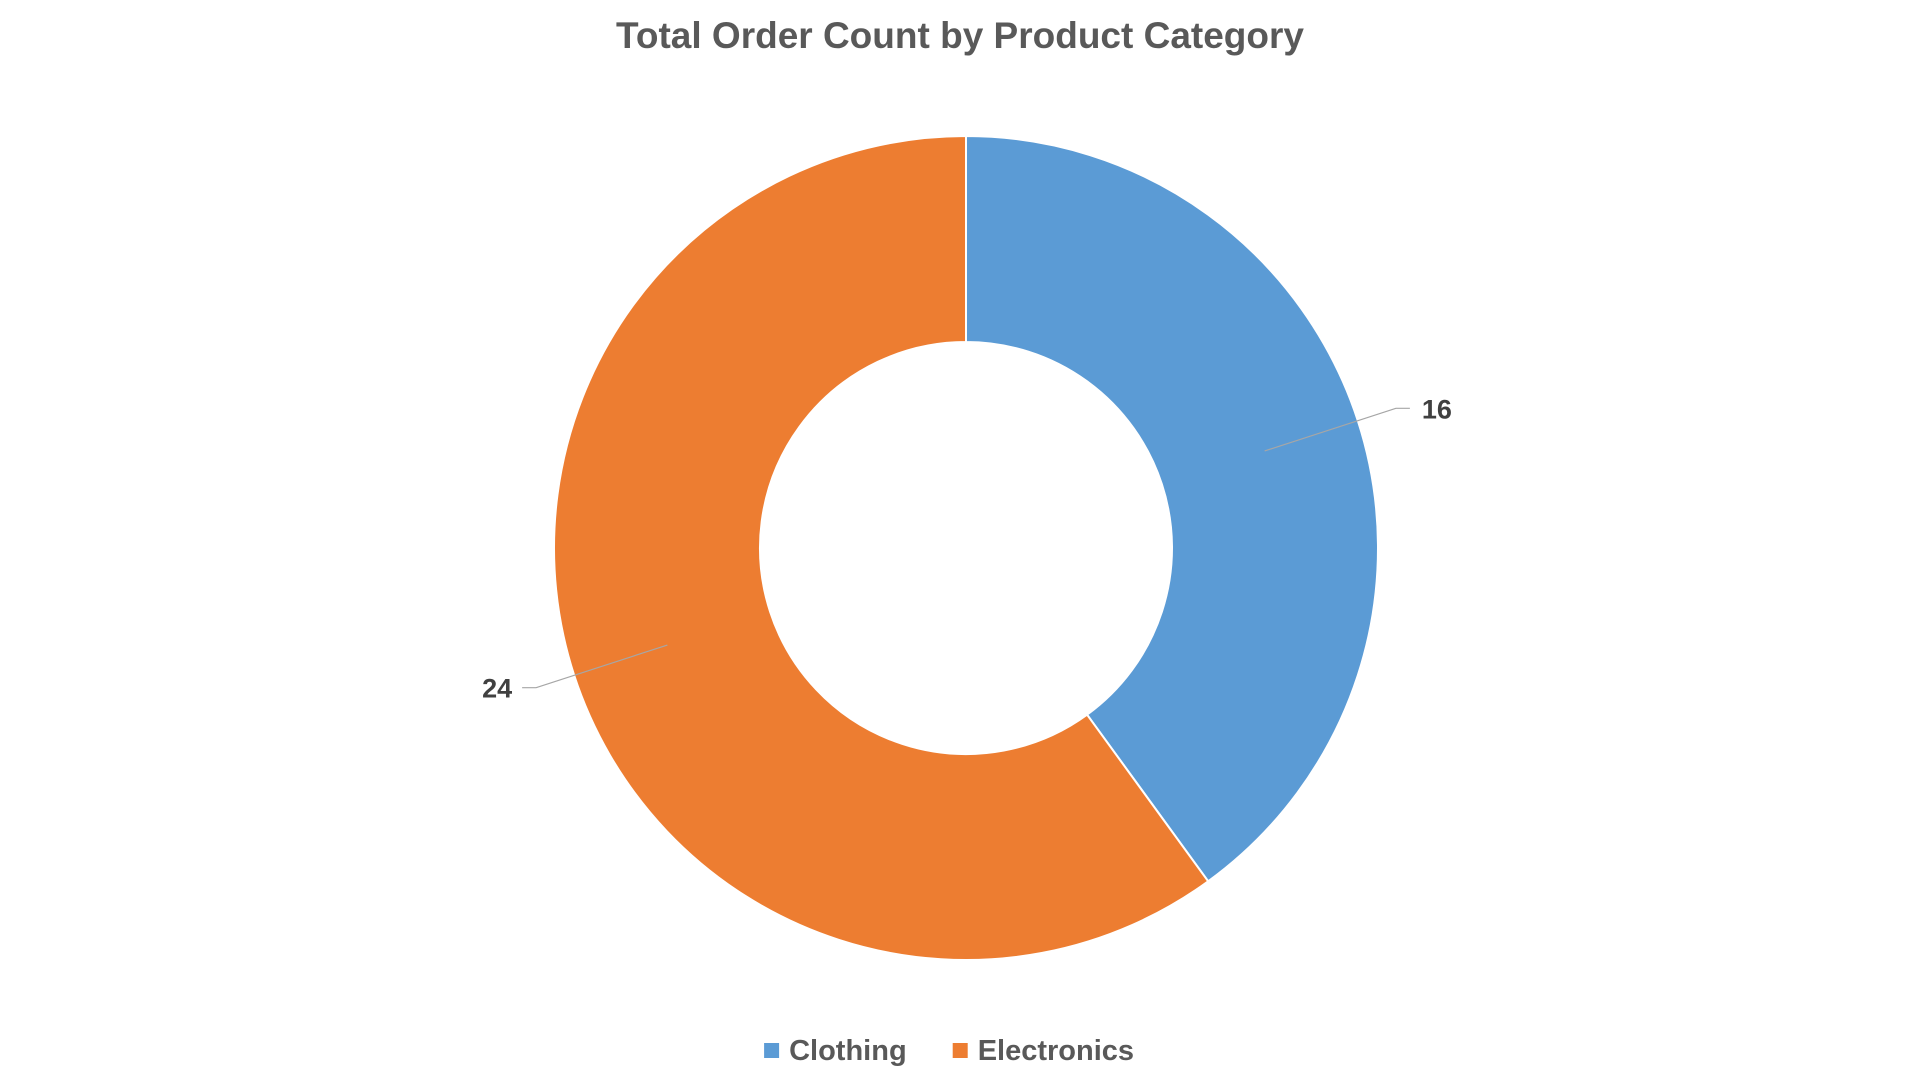  Describe the element at coordinates (1437, 409) in the screenshot. I see `data-label-clothing: 16` at that location.